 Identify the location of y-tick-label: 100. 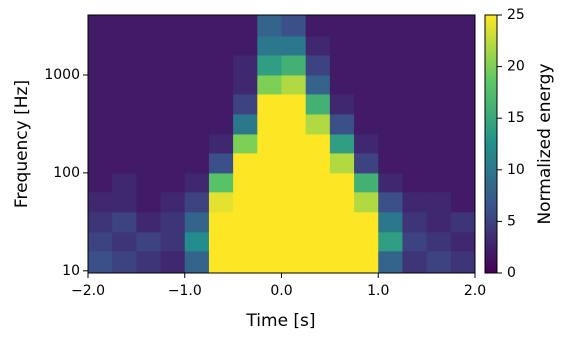
(66, 173).